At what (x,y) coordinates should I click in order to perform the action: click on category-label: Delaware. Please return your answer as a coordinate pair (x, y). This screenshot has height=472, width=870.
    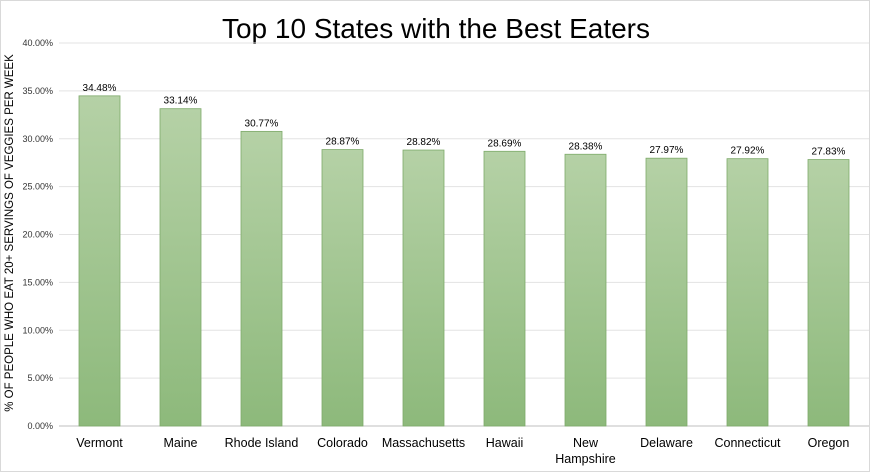
    Looking at the image, I should click on (666, 443).